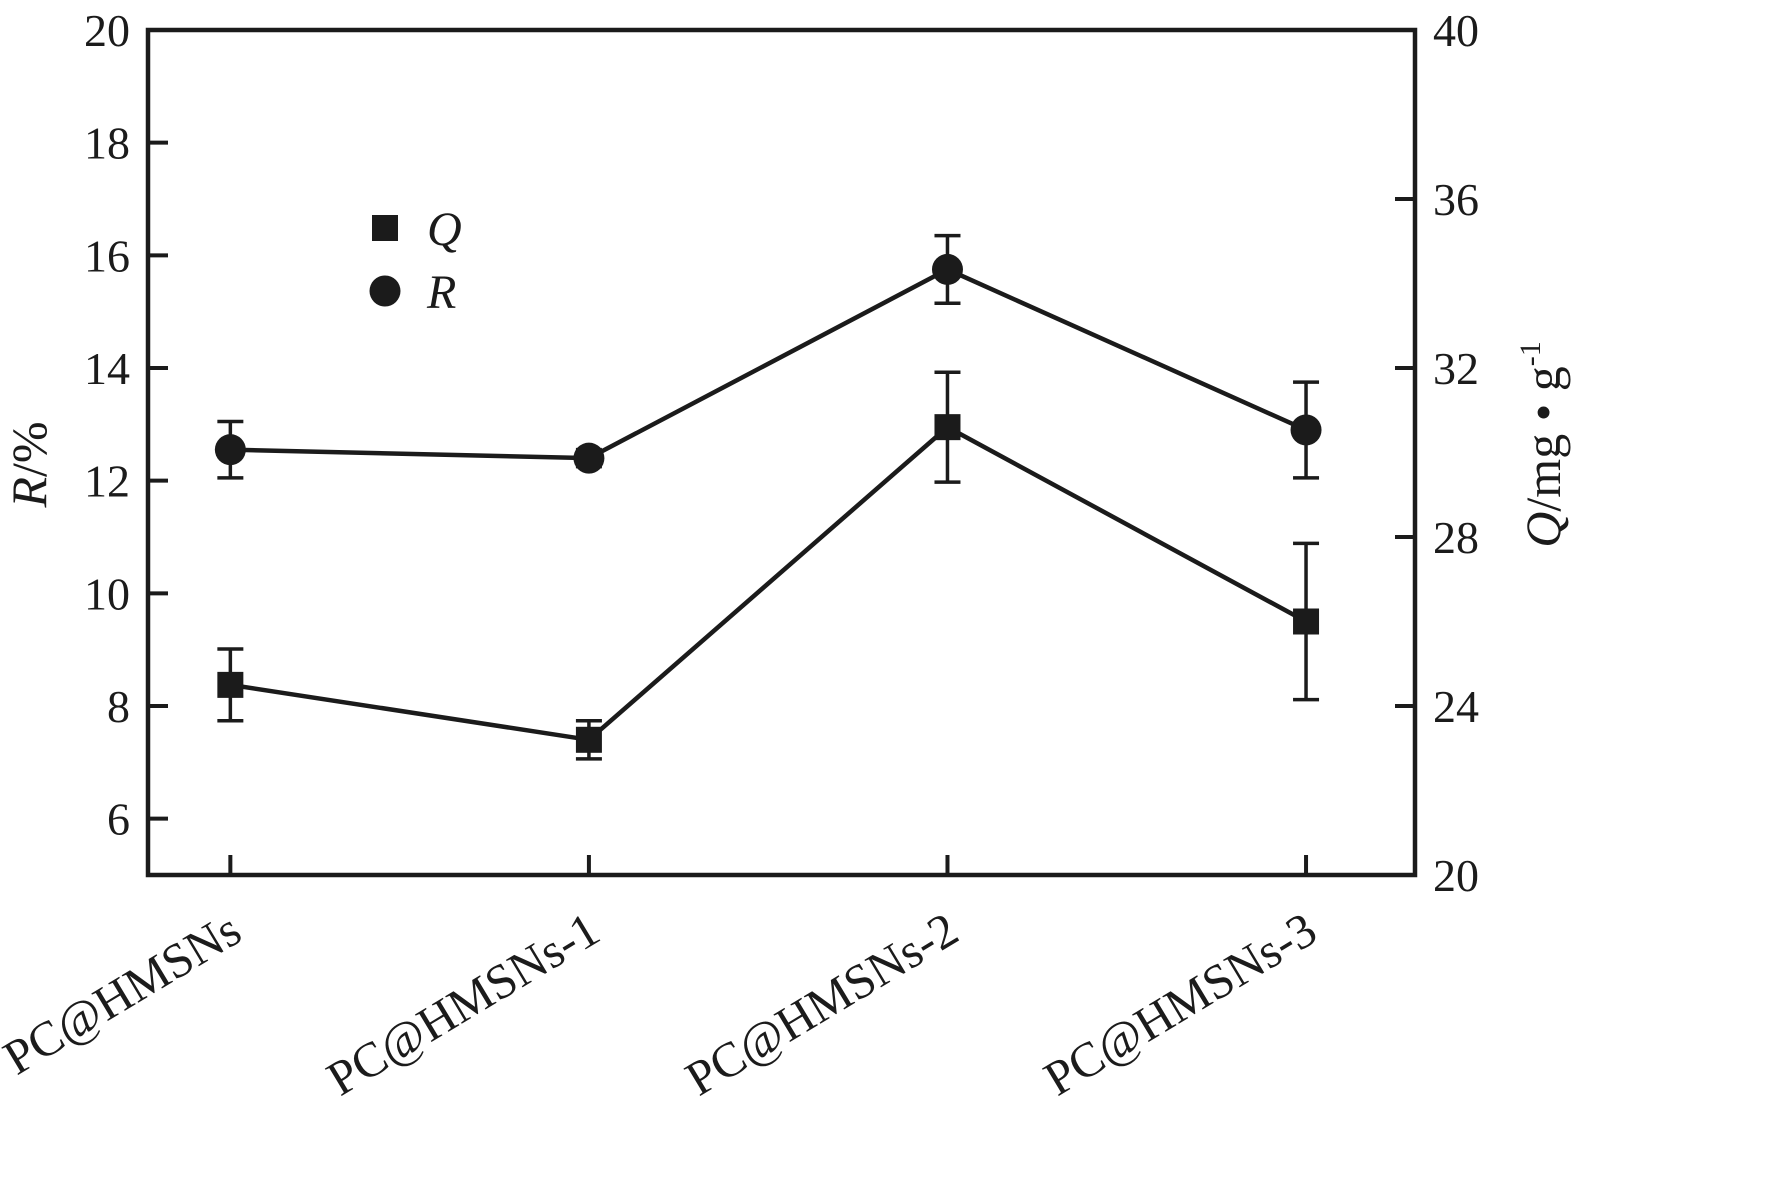 The image size is (1768, 1195). What do you see at coordinates (107, 255) in the screenshot?
I see `left-tick-label: 16` at bounding box center [107, 255].